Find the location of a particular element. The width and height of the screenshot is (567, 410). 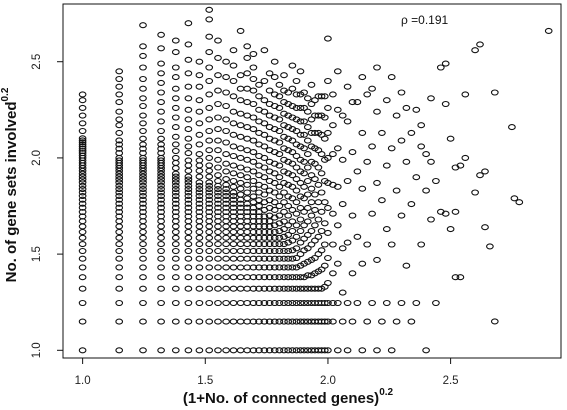

x-tick-label: 1.0 is located at coordinates (83, 381).